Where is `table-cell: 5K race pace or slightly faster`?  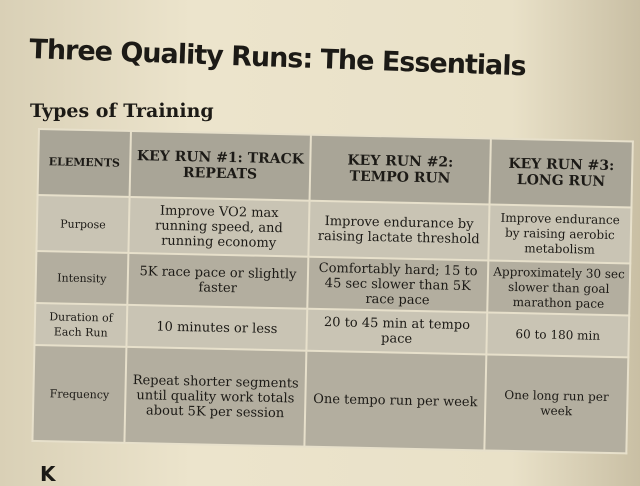 table-cell: 5K race pace or slightly faster is located at coordinates (218, 280).